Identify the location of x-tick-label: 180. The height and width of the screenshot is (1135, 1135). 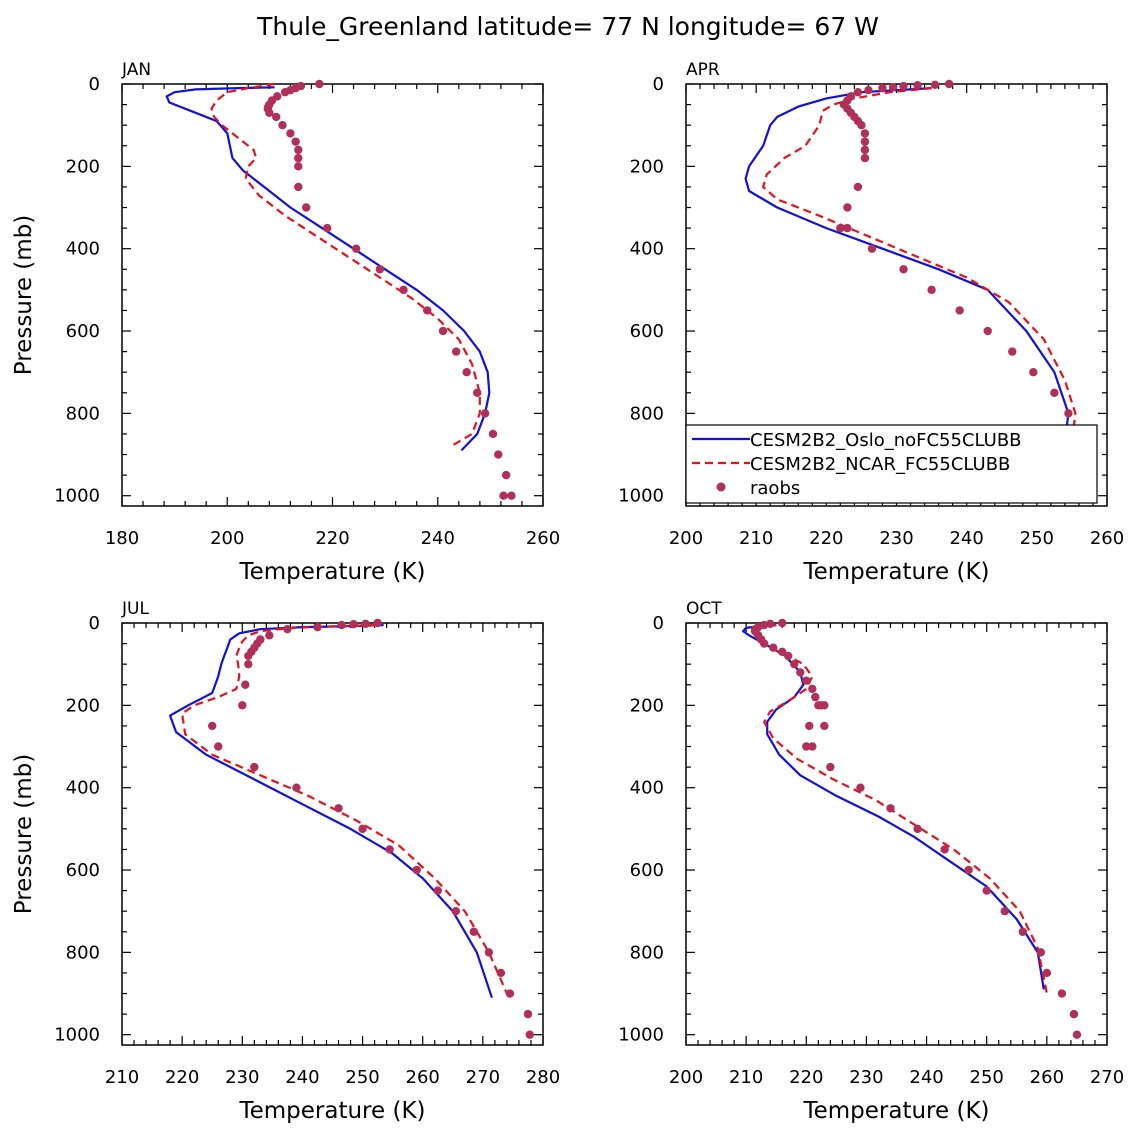
(122, 538).